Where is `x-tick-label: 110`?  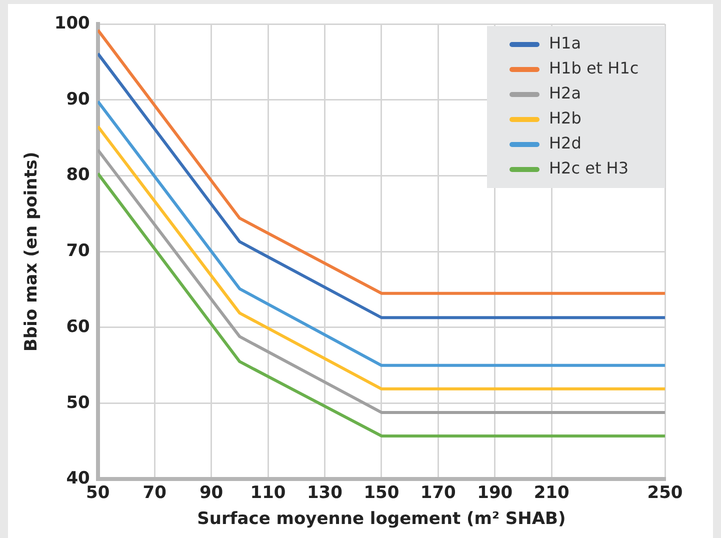 x-tick-label: 110 is located at coordinates (268, 492).